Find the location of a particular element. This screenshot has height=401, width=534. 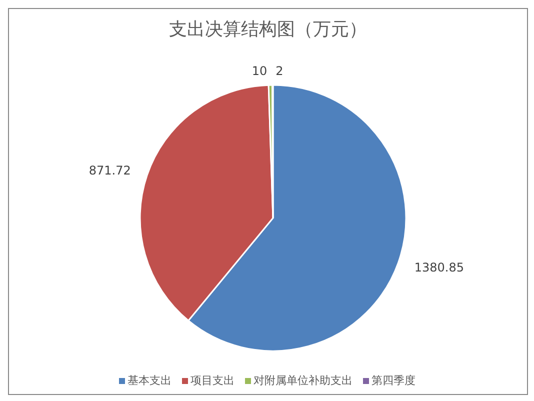

data-label: 10 is located at coordinates (260, 71).